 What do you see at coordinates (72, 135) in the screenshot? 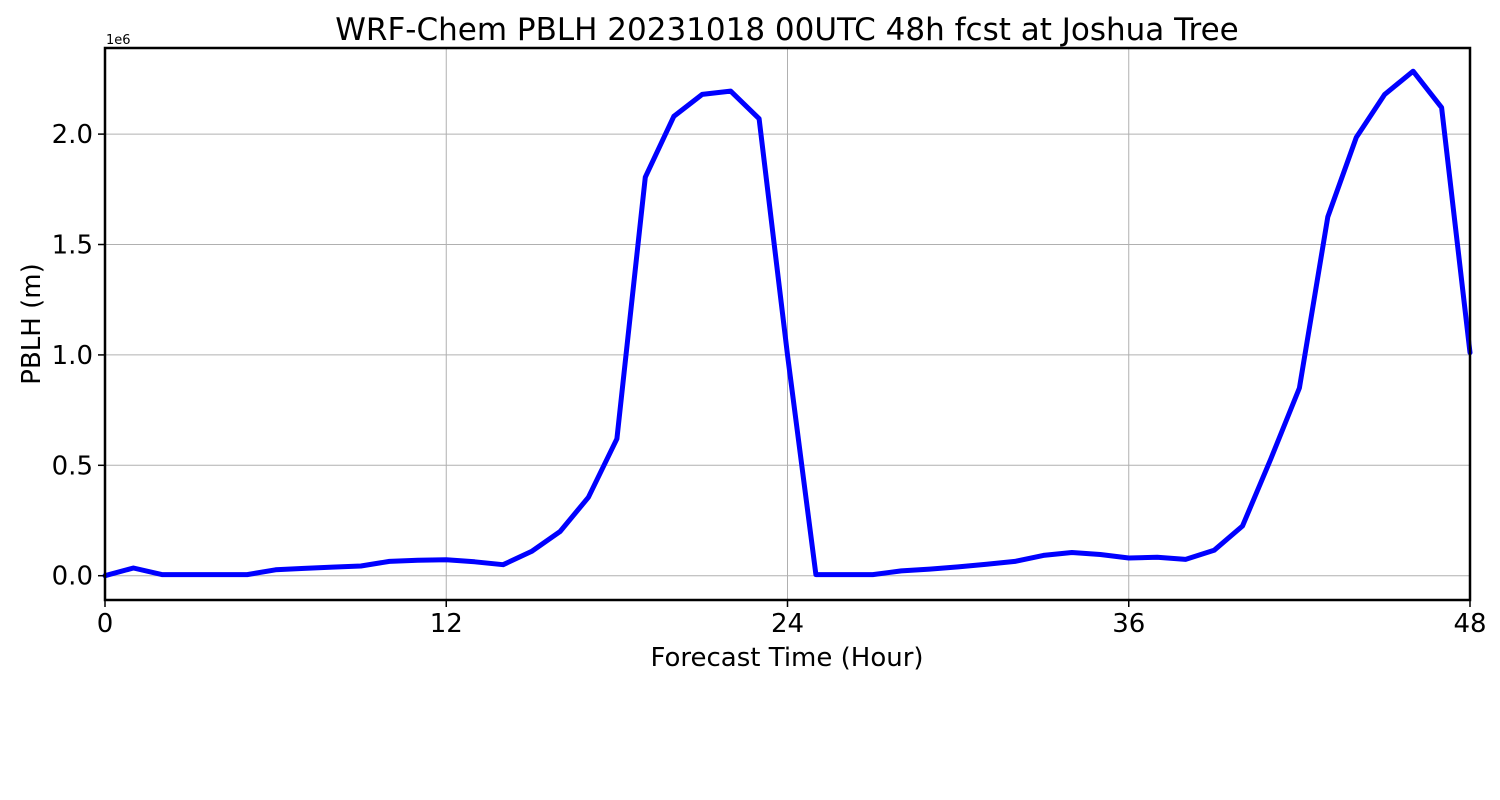
I see `y-tick-label: 2.0` at bounding box center [72, 135].